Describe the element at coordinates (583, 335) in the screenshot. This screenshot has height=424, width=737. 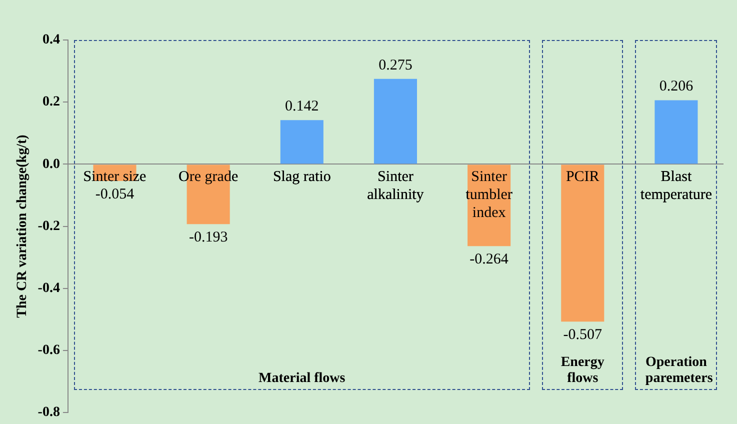
I see `data-label: -0.507` at that location.